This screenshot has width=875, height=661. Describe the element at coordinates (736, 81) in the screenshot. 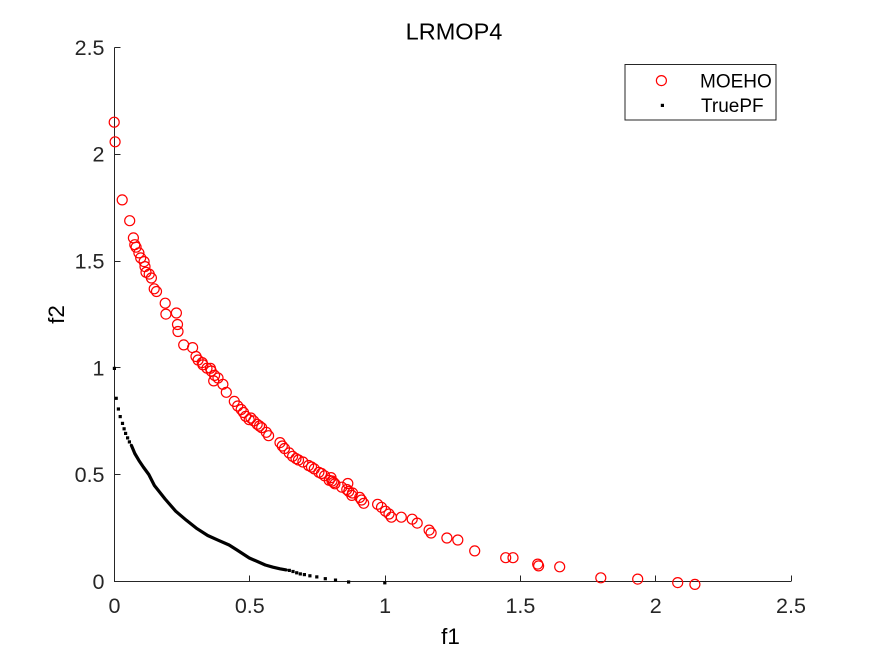

I see `svg-text: MOEHO` at that location.